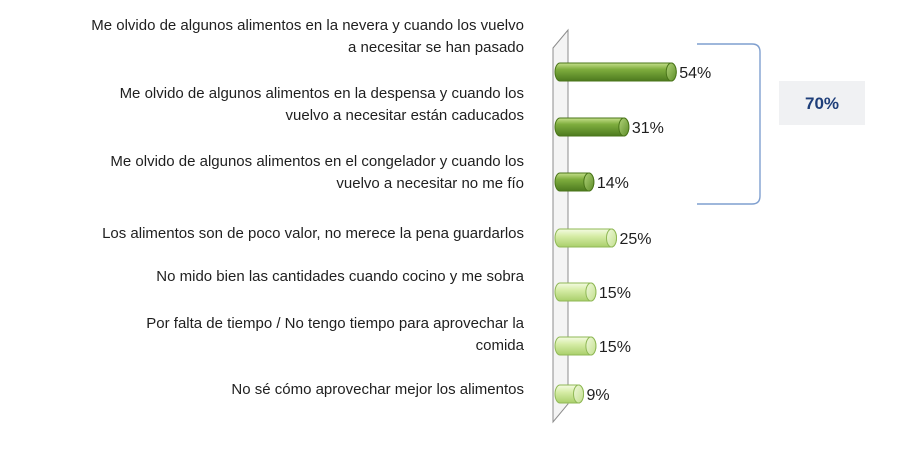  I want to click on data-label: 54%, so click(695, 73).